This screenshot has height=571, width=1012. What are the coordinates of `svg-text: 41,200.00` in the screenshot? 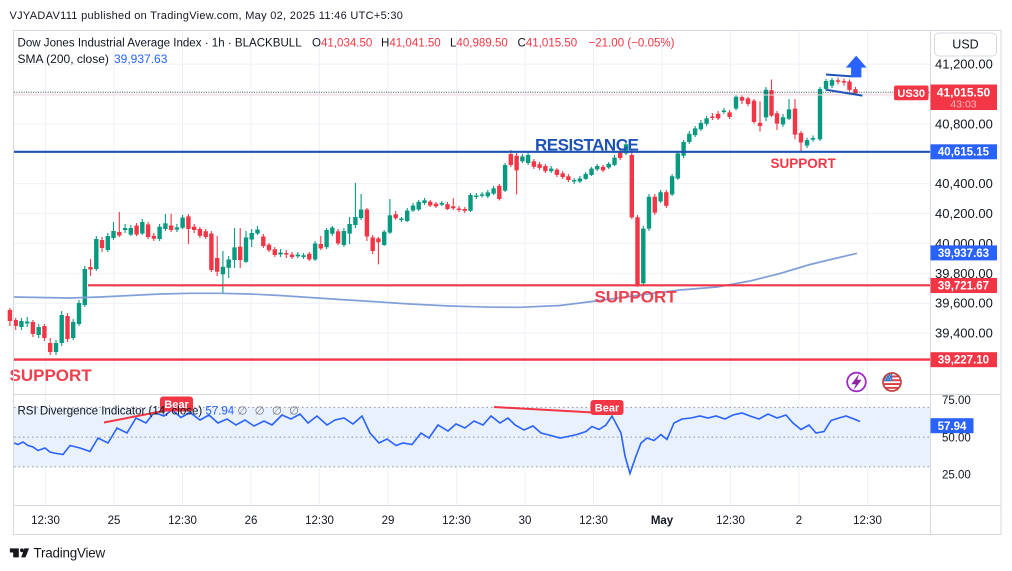 It's located at (964, 64).